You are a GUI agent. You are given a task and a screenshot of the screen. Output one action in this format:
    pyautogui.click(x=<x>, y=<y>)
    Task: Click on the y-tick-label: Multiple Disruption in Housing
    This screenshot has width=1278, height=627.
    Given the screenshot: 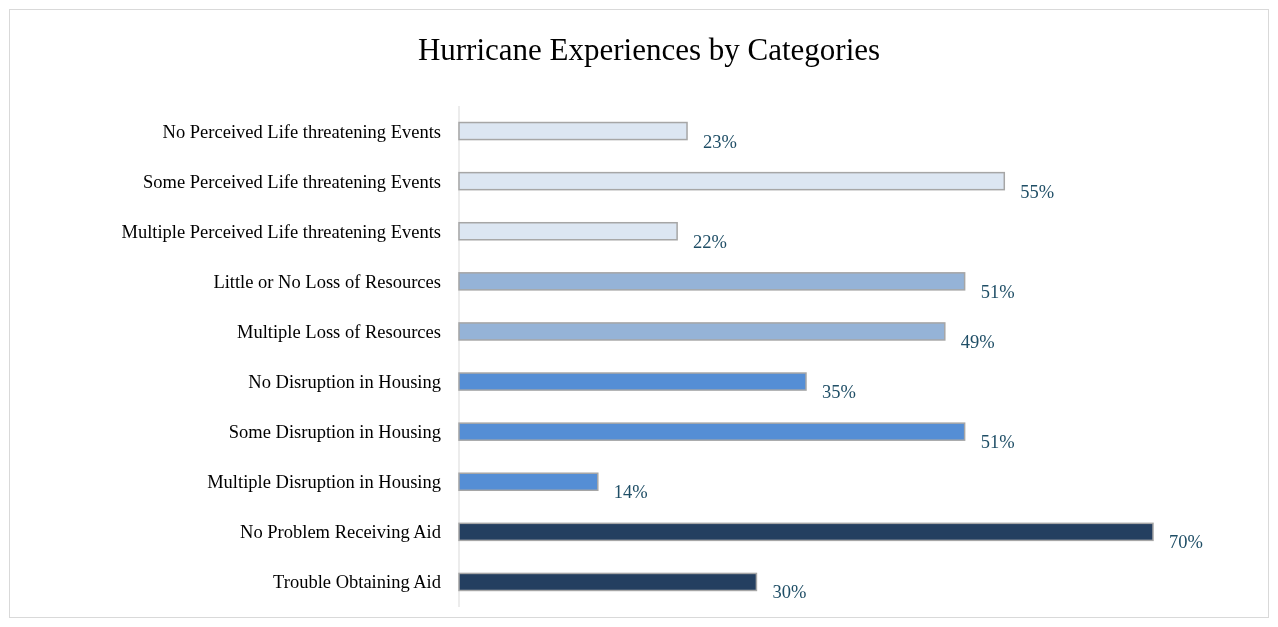 What is the action you would take?
    pyautogui.click(x=324, y=482)
    